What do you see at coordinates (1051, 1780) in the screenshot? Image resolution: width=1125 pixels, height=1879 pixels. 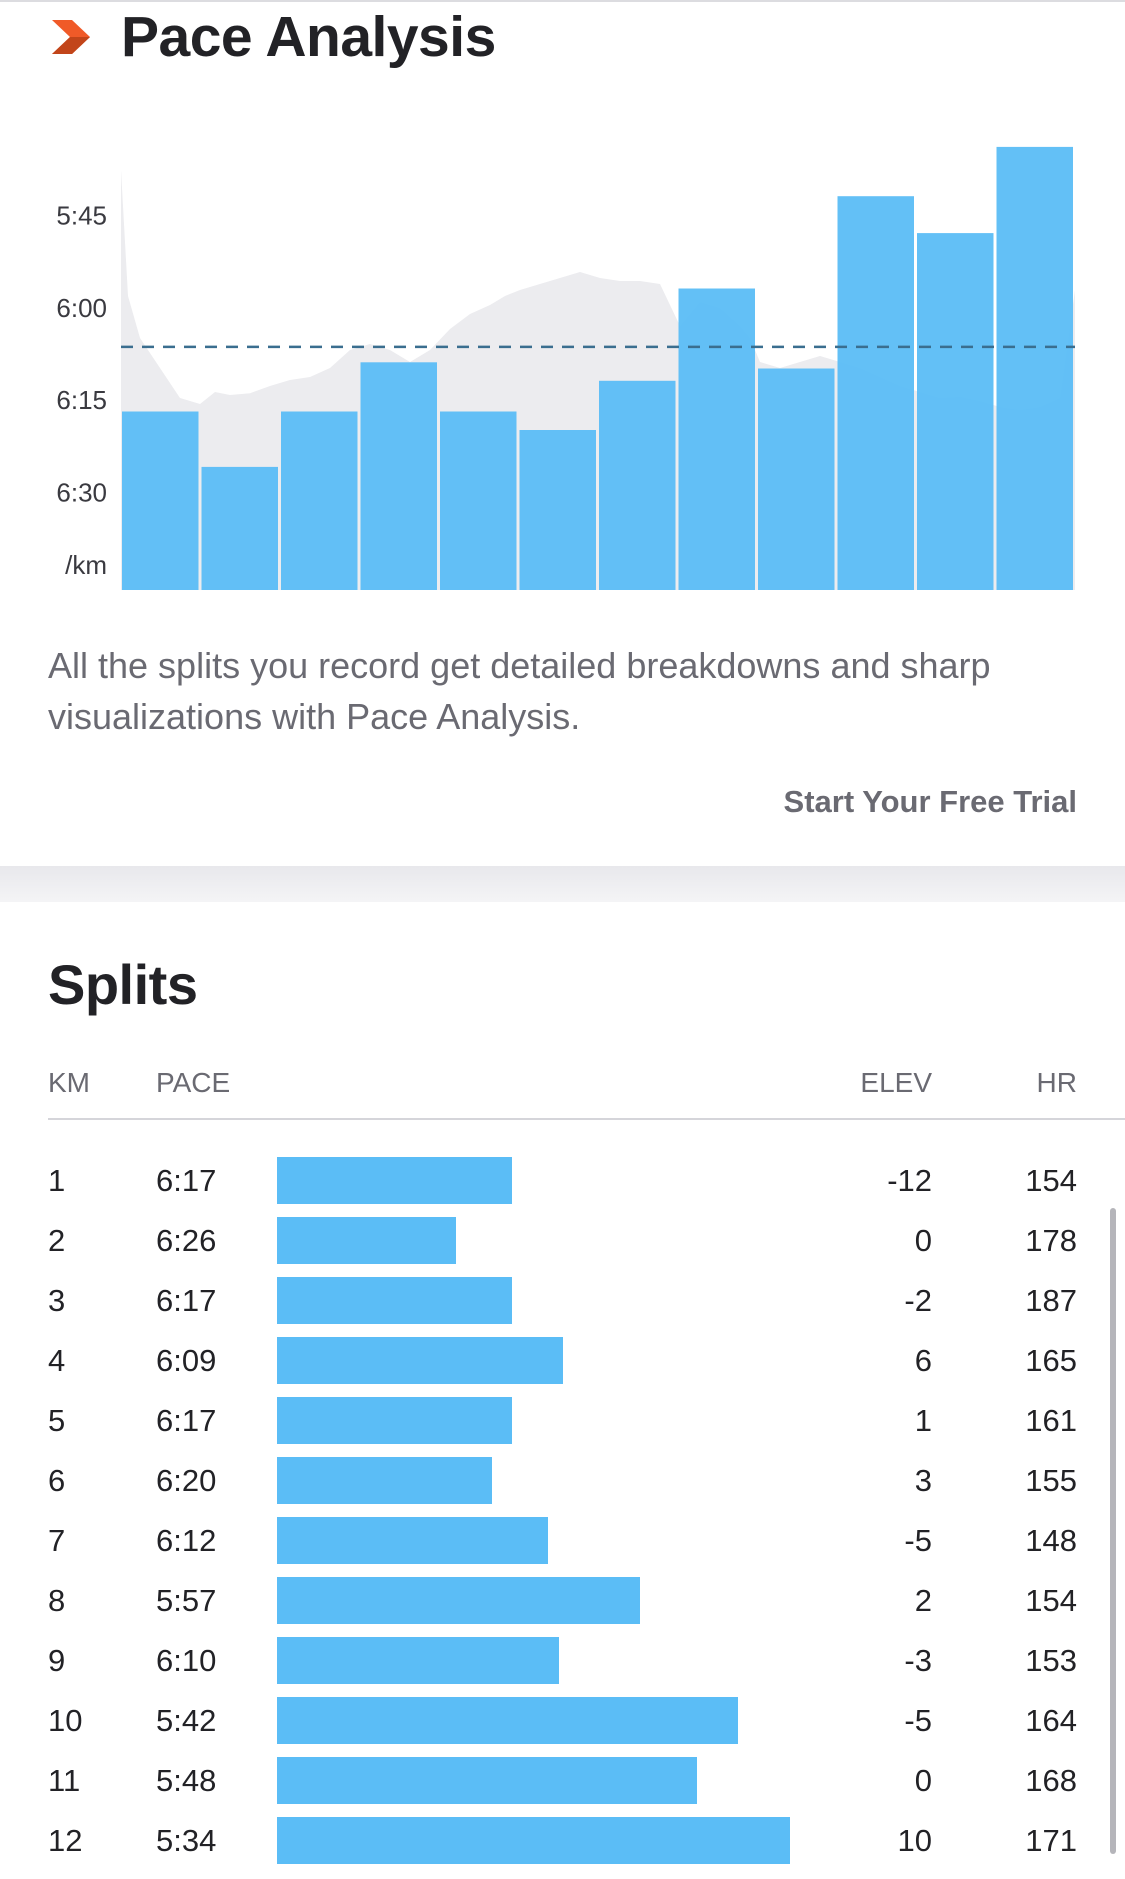 I see `split-heart-rate: 168` at bounding box center [1051, 1780].